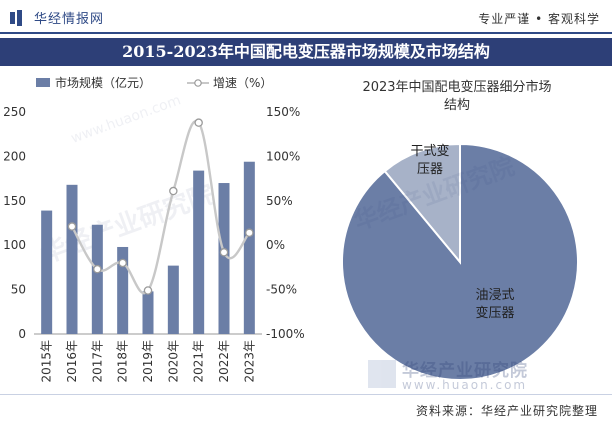 This screenshot has height=427, width=612. What do you see at coordinates (465, 371) in the screenshot?
I see `watermark-name: 华经产业研究院` at bounding box center [465, 371].